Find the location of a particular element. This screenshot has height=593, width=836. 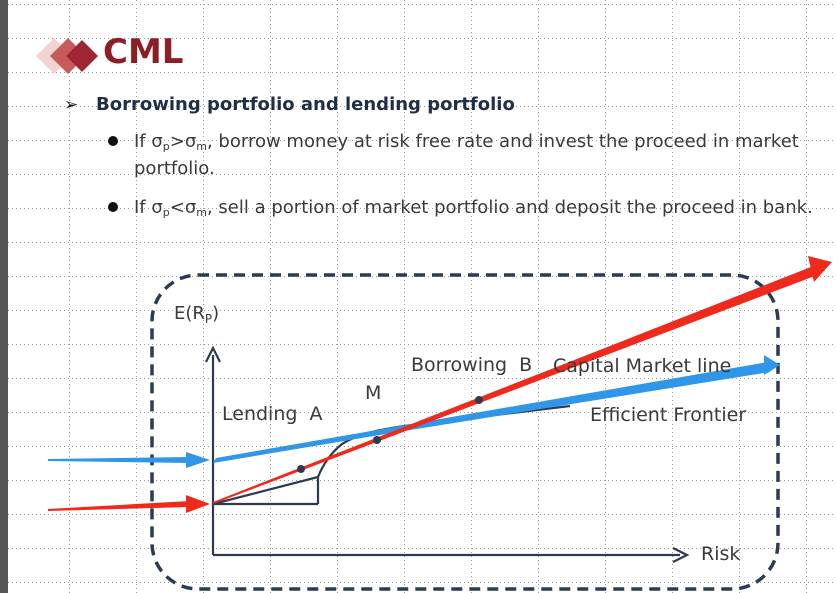

market-portfolio-label: M is located at coordinates (373, 393).